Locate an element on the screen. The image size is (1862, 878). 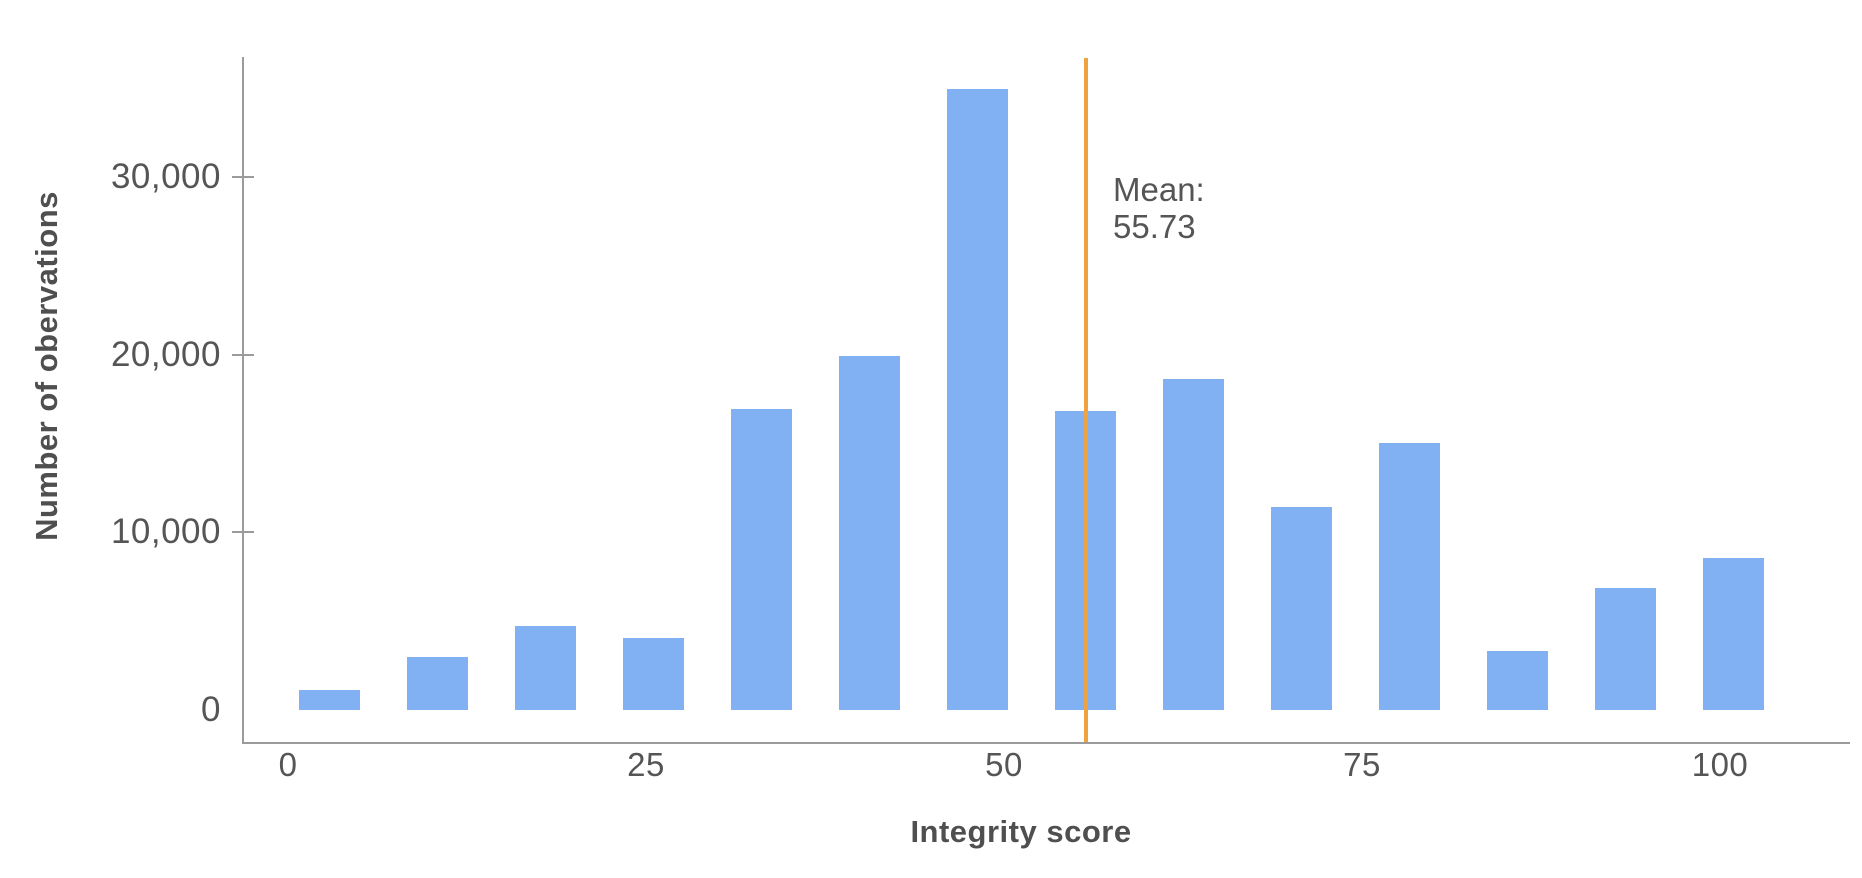
mean-annotation-line1: Mean: is located at coordinates (1159, 189).